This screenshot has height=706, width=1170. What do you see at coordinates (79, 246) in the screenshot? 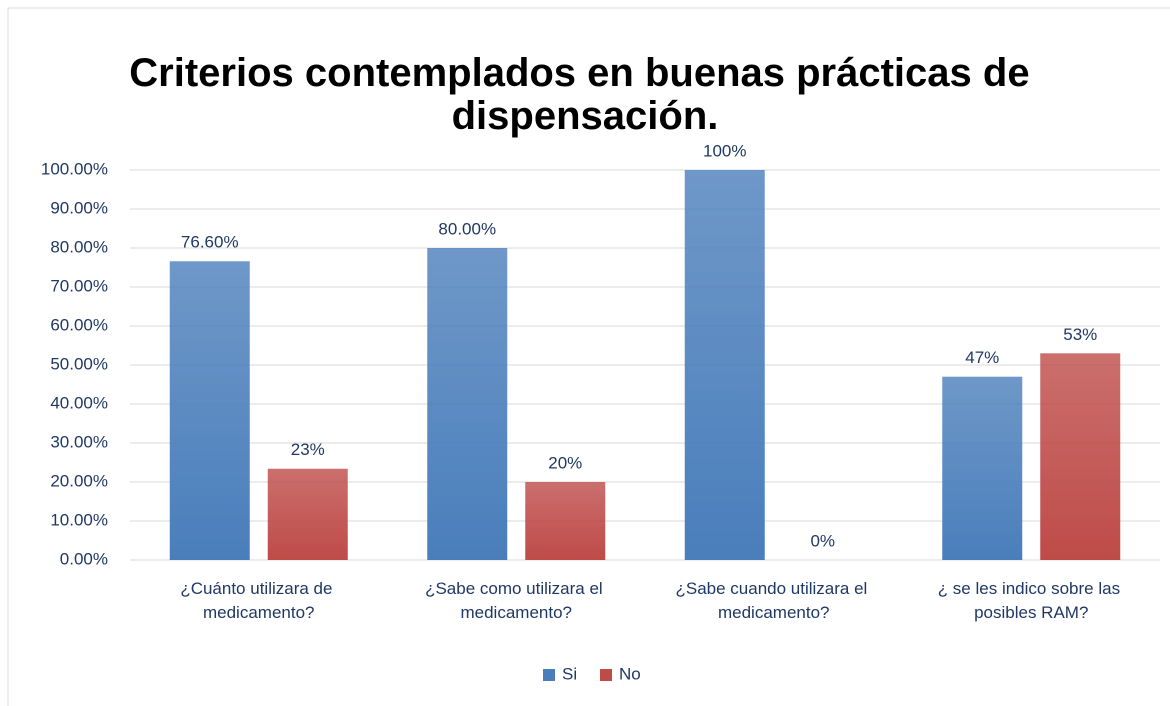
I see `y-tick-label: 80.00%` at bounding box center [79, 246].